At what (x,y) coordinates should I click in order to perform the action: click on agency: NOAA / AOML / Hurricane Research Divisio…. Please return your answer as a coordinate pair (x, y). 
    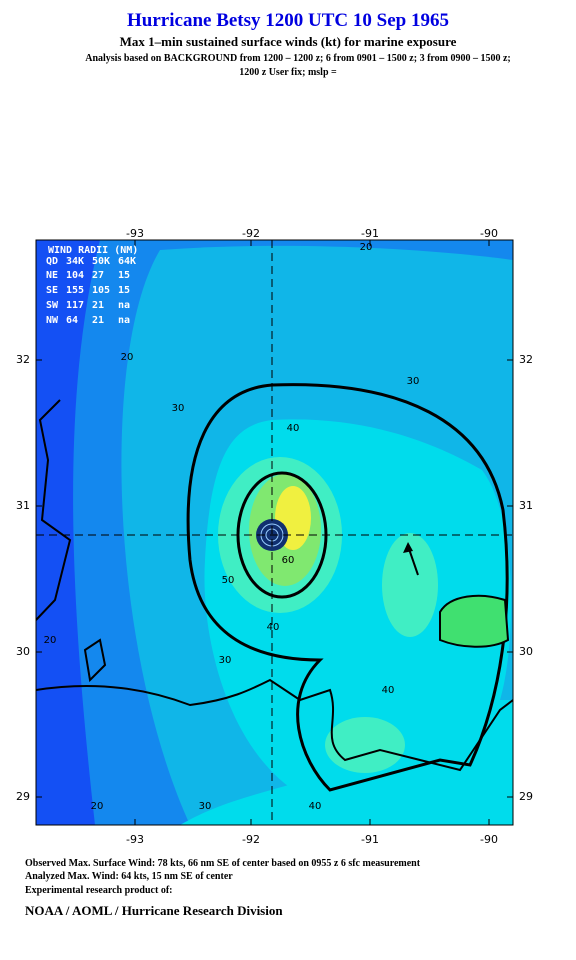
    Looking at the image, I should click on (154, 910).